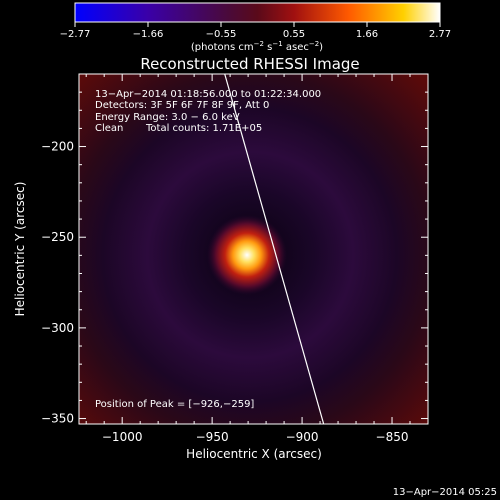 The width and height of the screenshot is (500, 500). What do you see at coordinates (440, 34) in the screenshot?
I see `colorbar-tick-label: 2.77` at bounding box center [440, 34].